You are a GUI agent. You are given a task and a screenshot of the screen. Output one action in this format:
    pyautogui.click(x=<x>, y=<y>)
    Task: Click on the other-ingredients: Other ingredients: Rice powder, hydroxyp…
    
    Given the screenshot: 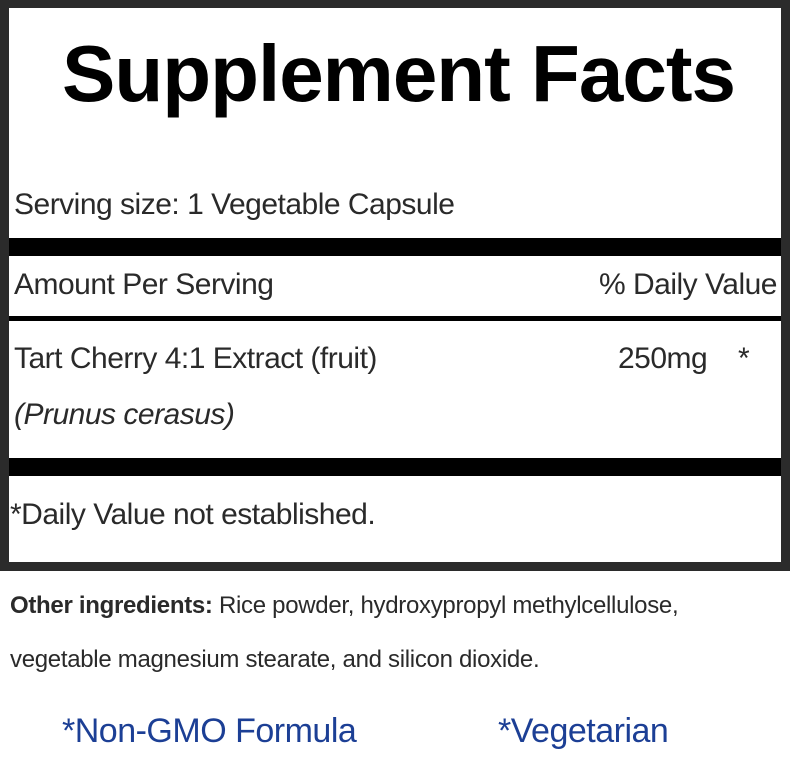 What is the action you would take?
    pyautogui.click(x=344, y=606)
    